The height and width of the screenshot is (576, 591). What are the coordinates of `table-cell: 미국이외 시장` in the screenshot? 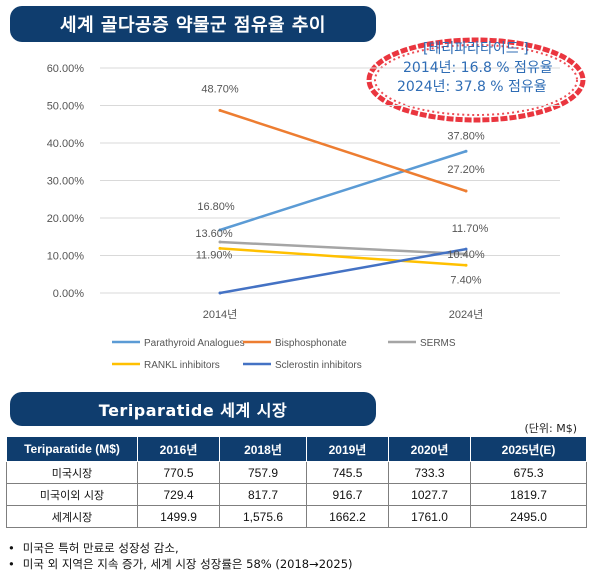 It's located at (72, 494).